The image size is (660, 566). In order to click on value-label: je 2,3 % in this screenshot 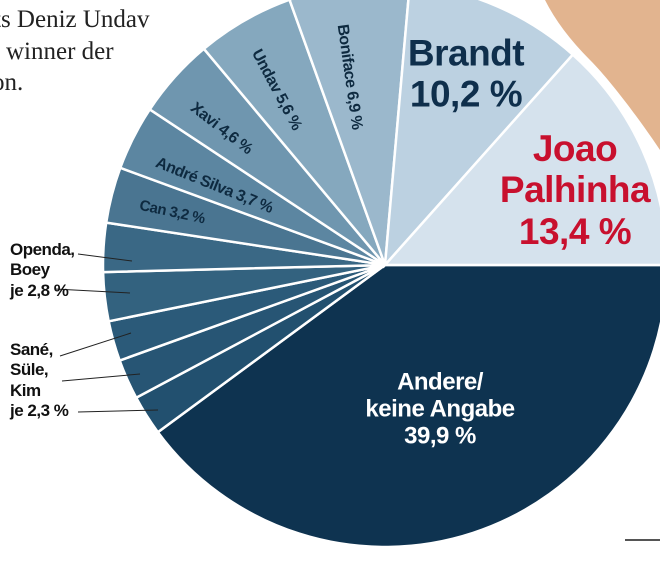, I will do `click(39, 411)`.